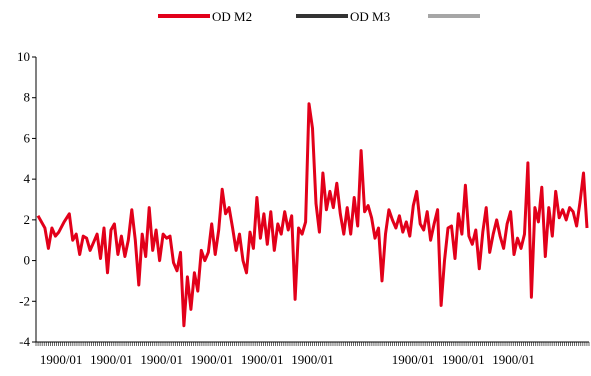 Image resolution: width=591 pixels, height=376 pixels. What do you see at coordinates (27, 260) in the screenshot?
I see `y-tick-label: 0` at bounding box center [27, 260].